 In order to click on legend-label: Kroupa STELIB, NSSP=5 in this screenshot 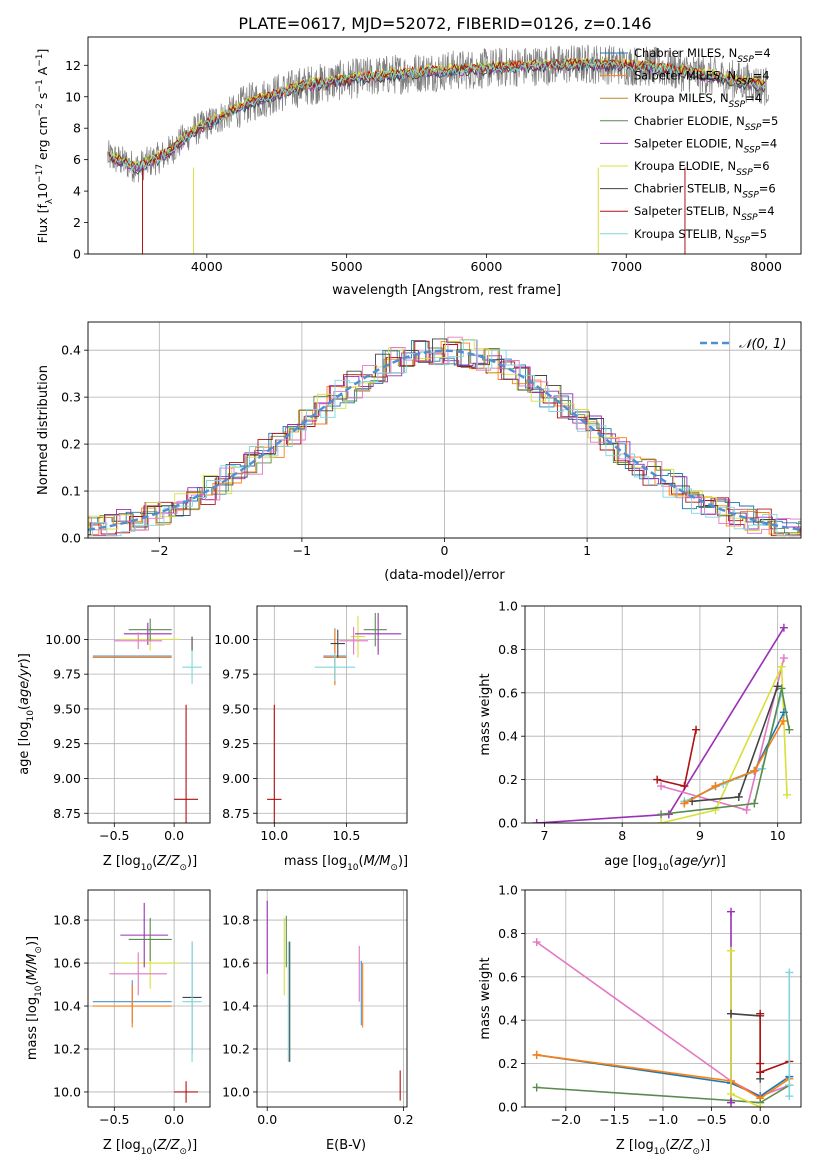, I will do `click(700, 236)`.